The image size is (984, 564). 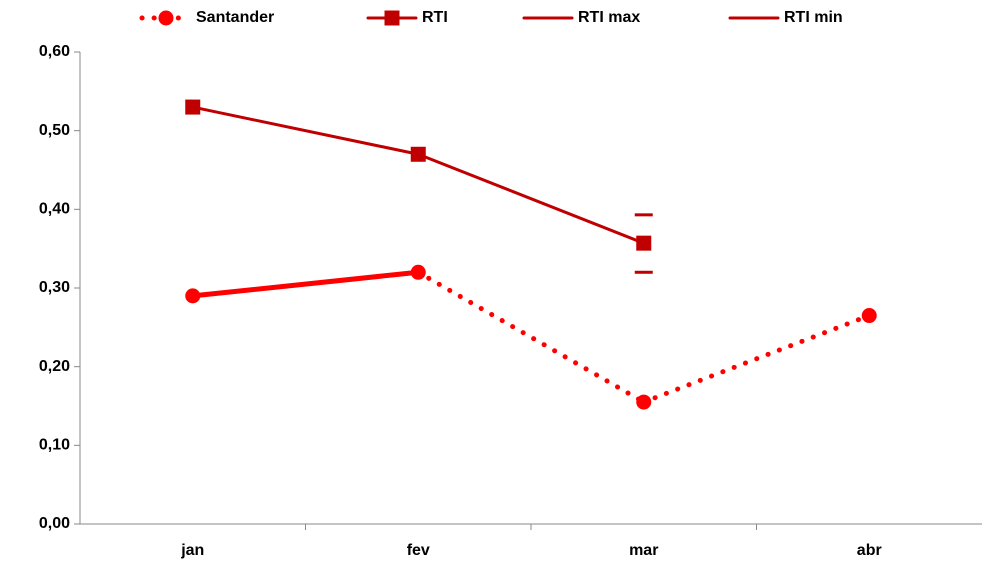 What do you see at coordinates (869, 550) in the screenshot?
I see `x-tick-label: abr` at bounding box center [869, 550].